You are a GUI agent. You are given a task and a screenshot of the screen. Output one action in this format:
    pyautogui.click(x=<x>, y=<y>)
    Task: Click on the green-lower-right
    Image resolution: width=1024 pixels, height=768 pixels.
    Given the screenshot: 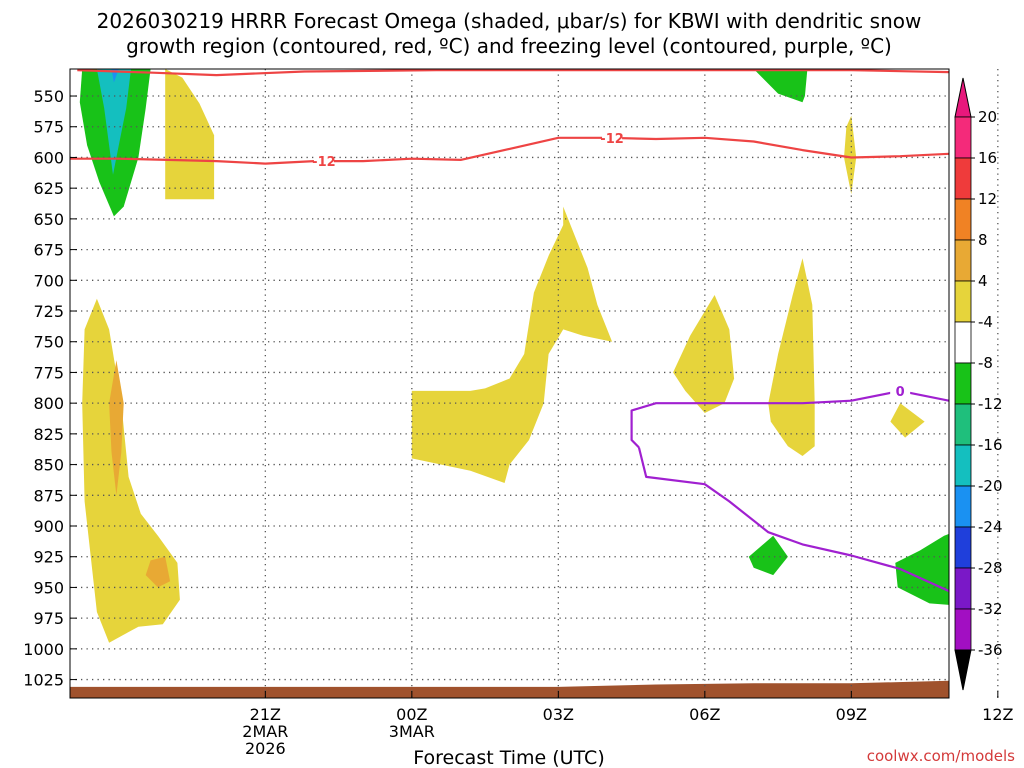 What is the action you would take?
    pyautogui.click(x=922, y=569)
    